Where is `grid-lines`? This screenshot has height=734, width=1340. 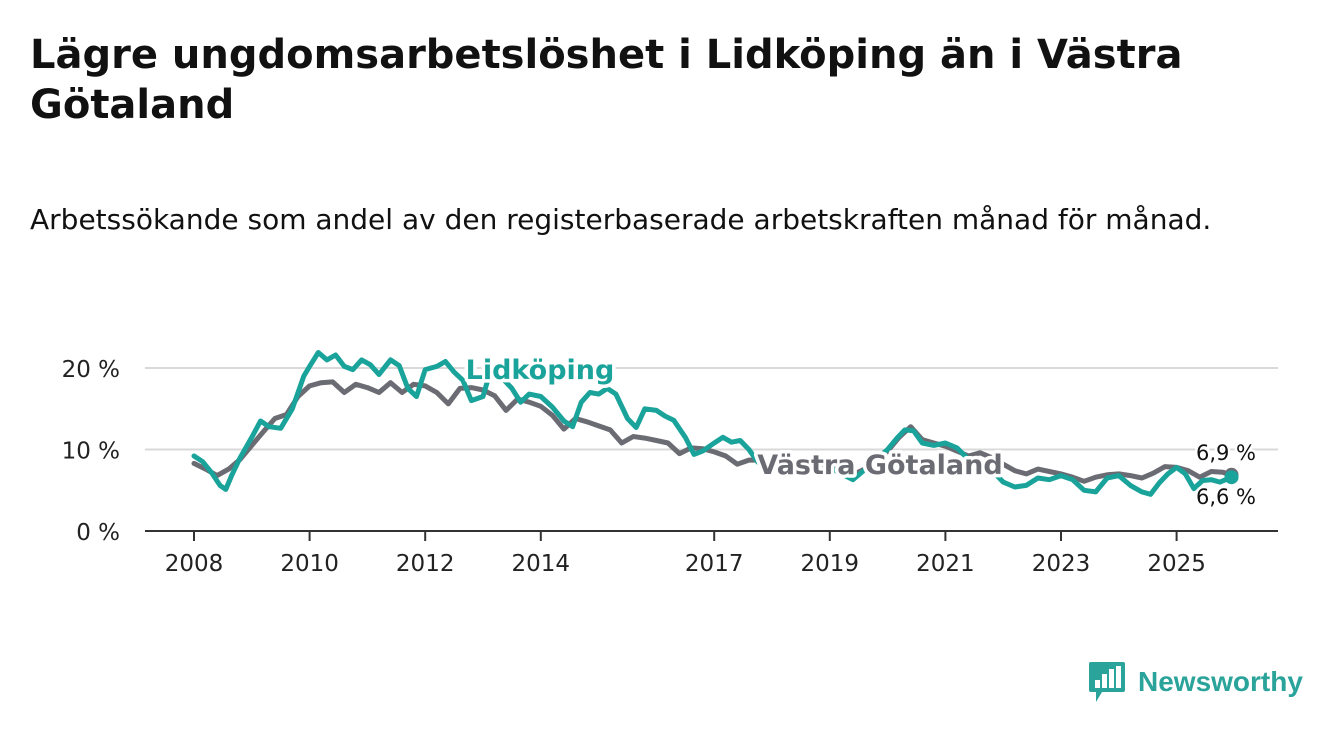
grid-lines is located at coordinates (711, 409).